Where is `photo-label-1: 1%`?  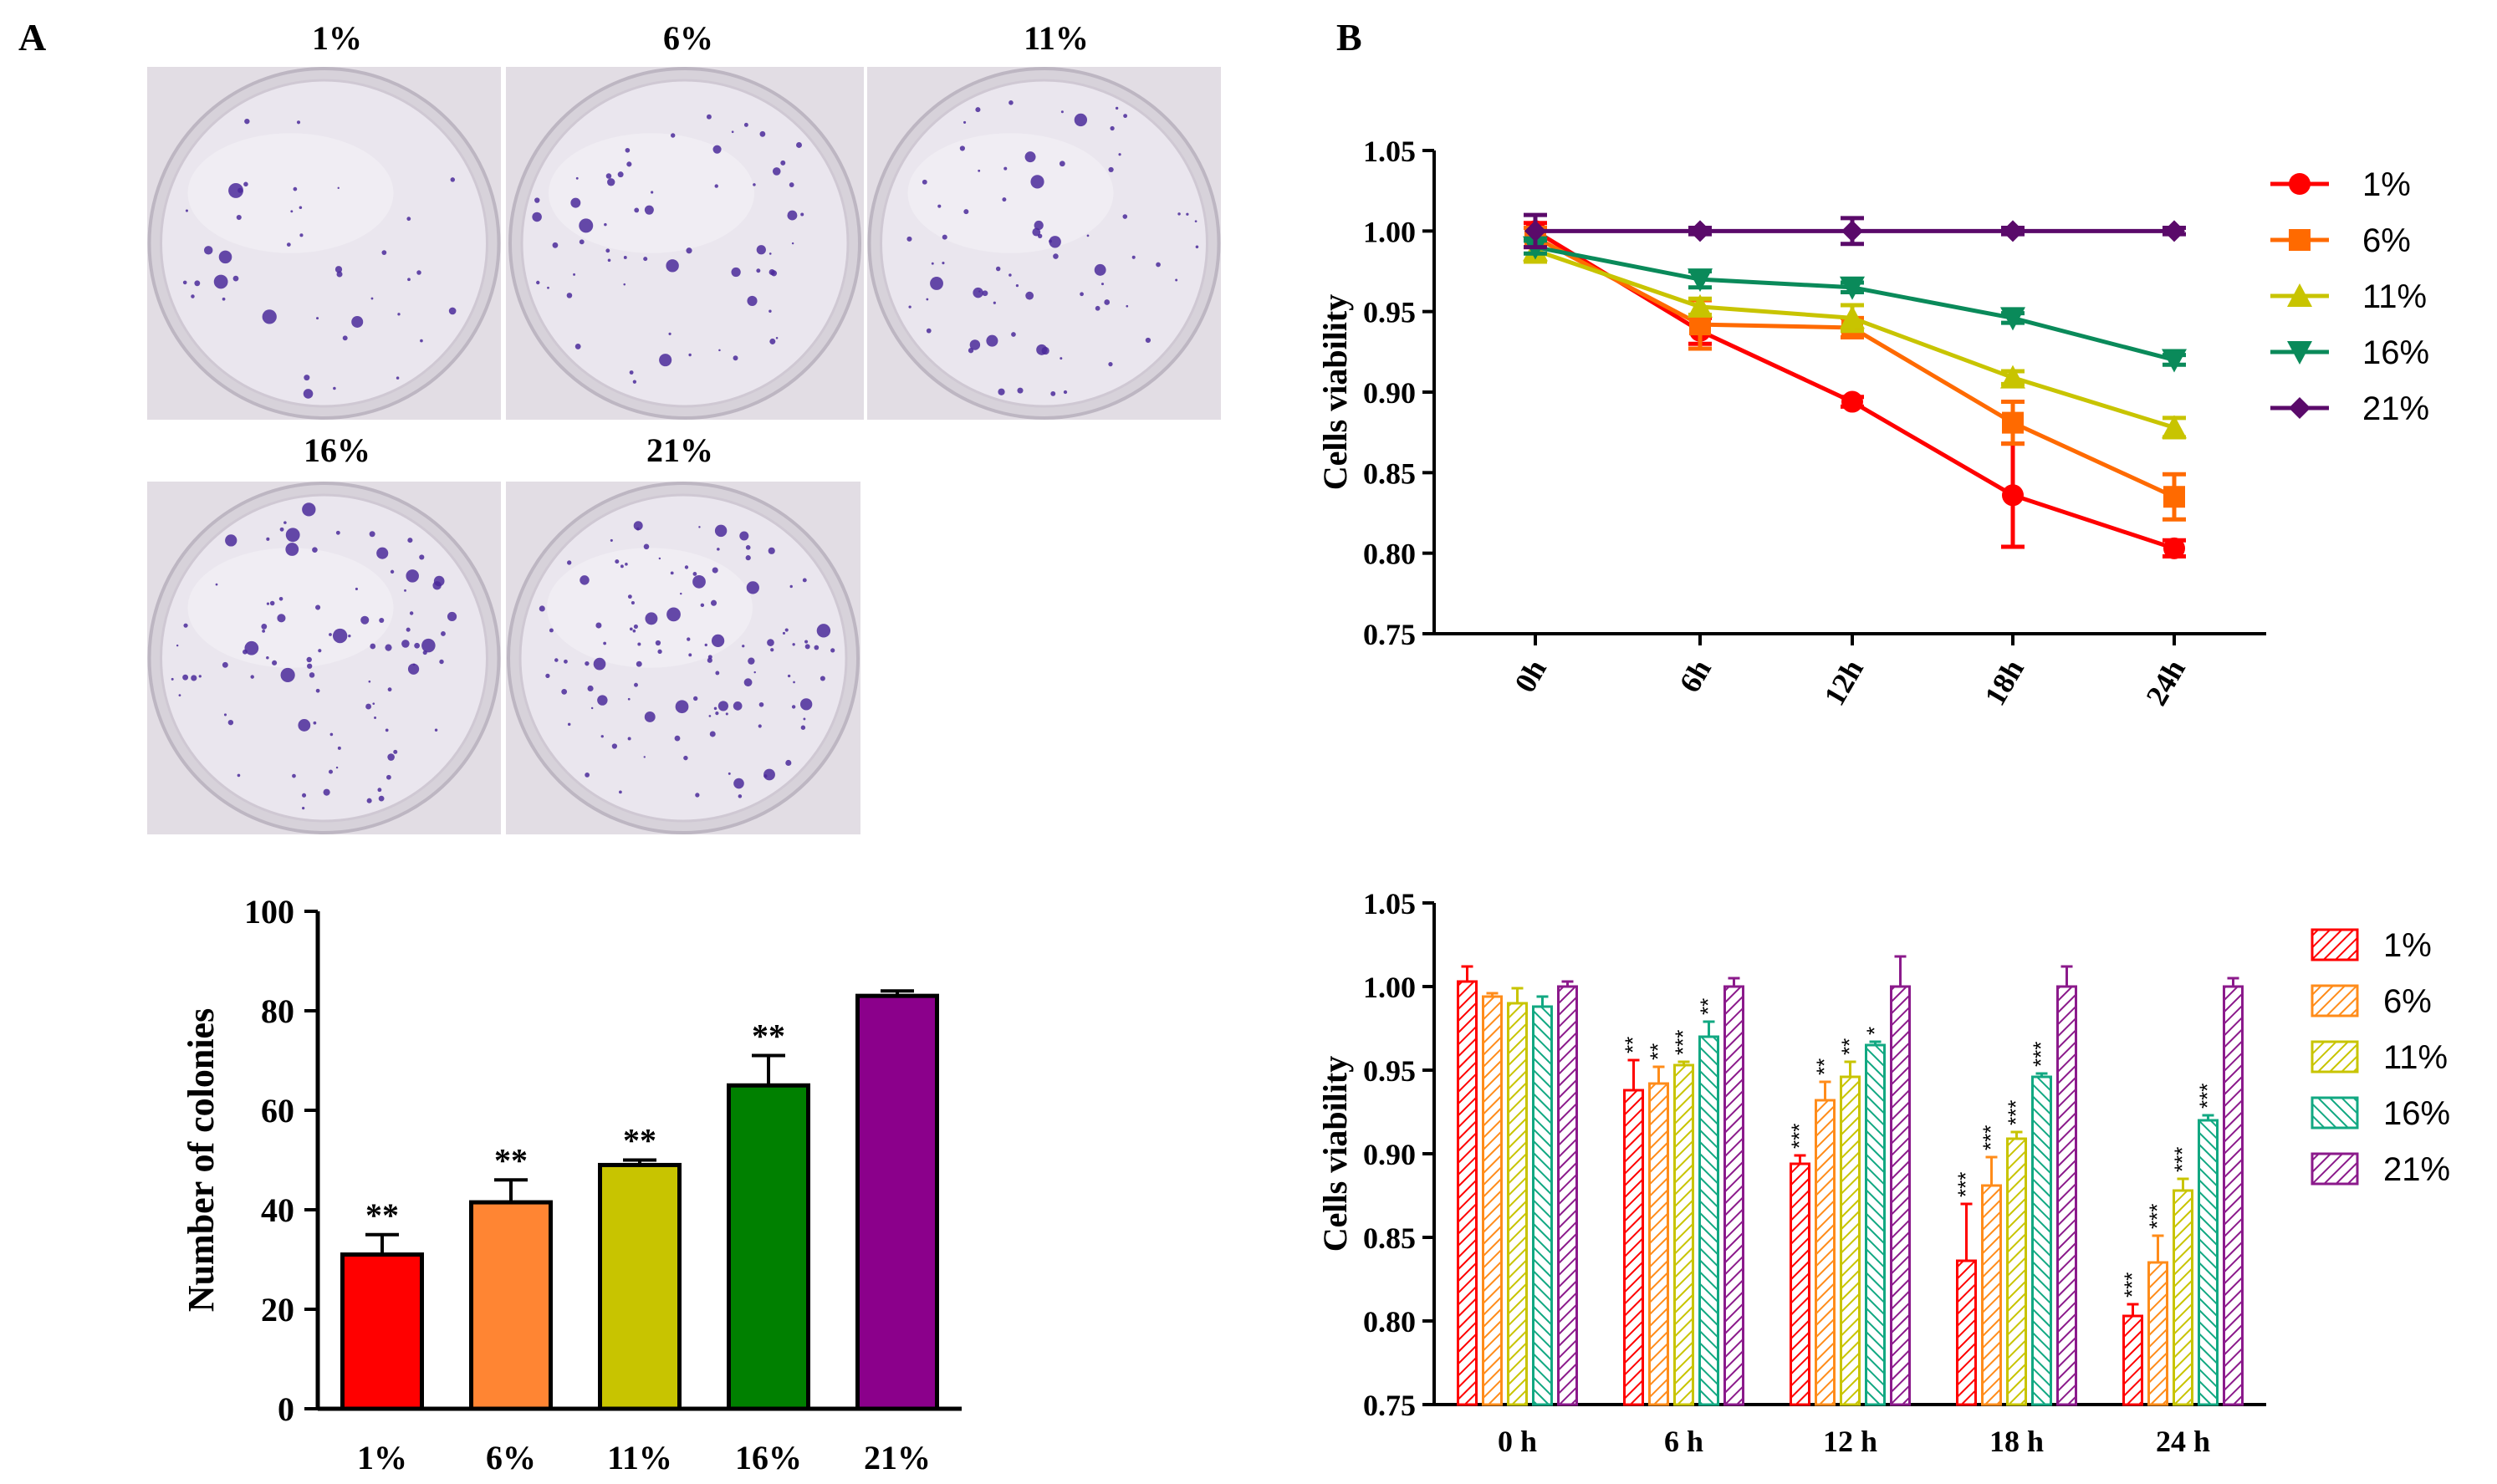 photo-label-1: 1% is located at coordinates (337, 38).